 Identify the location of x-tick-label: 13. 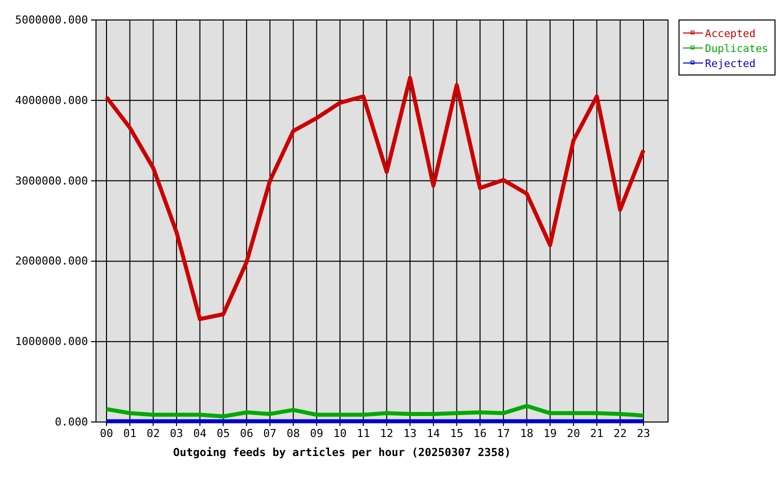
(410, 433).